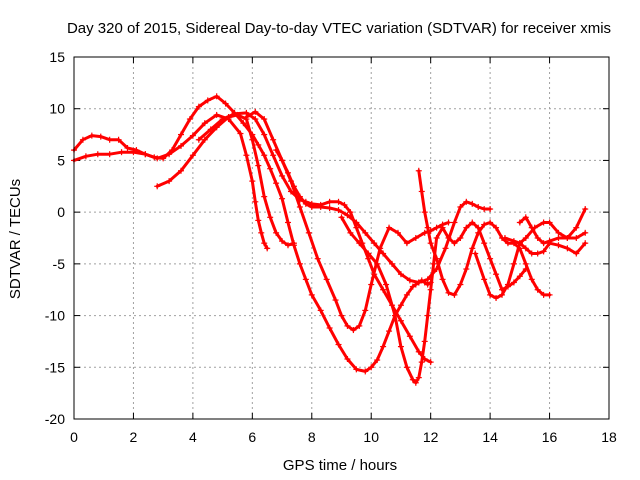 The width and height of the screenshot is (640, 480). I want to click on x-axis-label: GPS time / hours, so click(340, 465).